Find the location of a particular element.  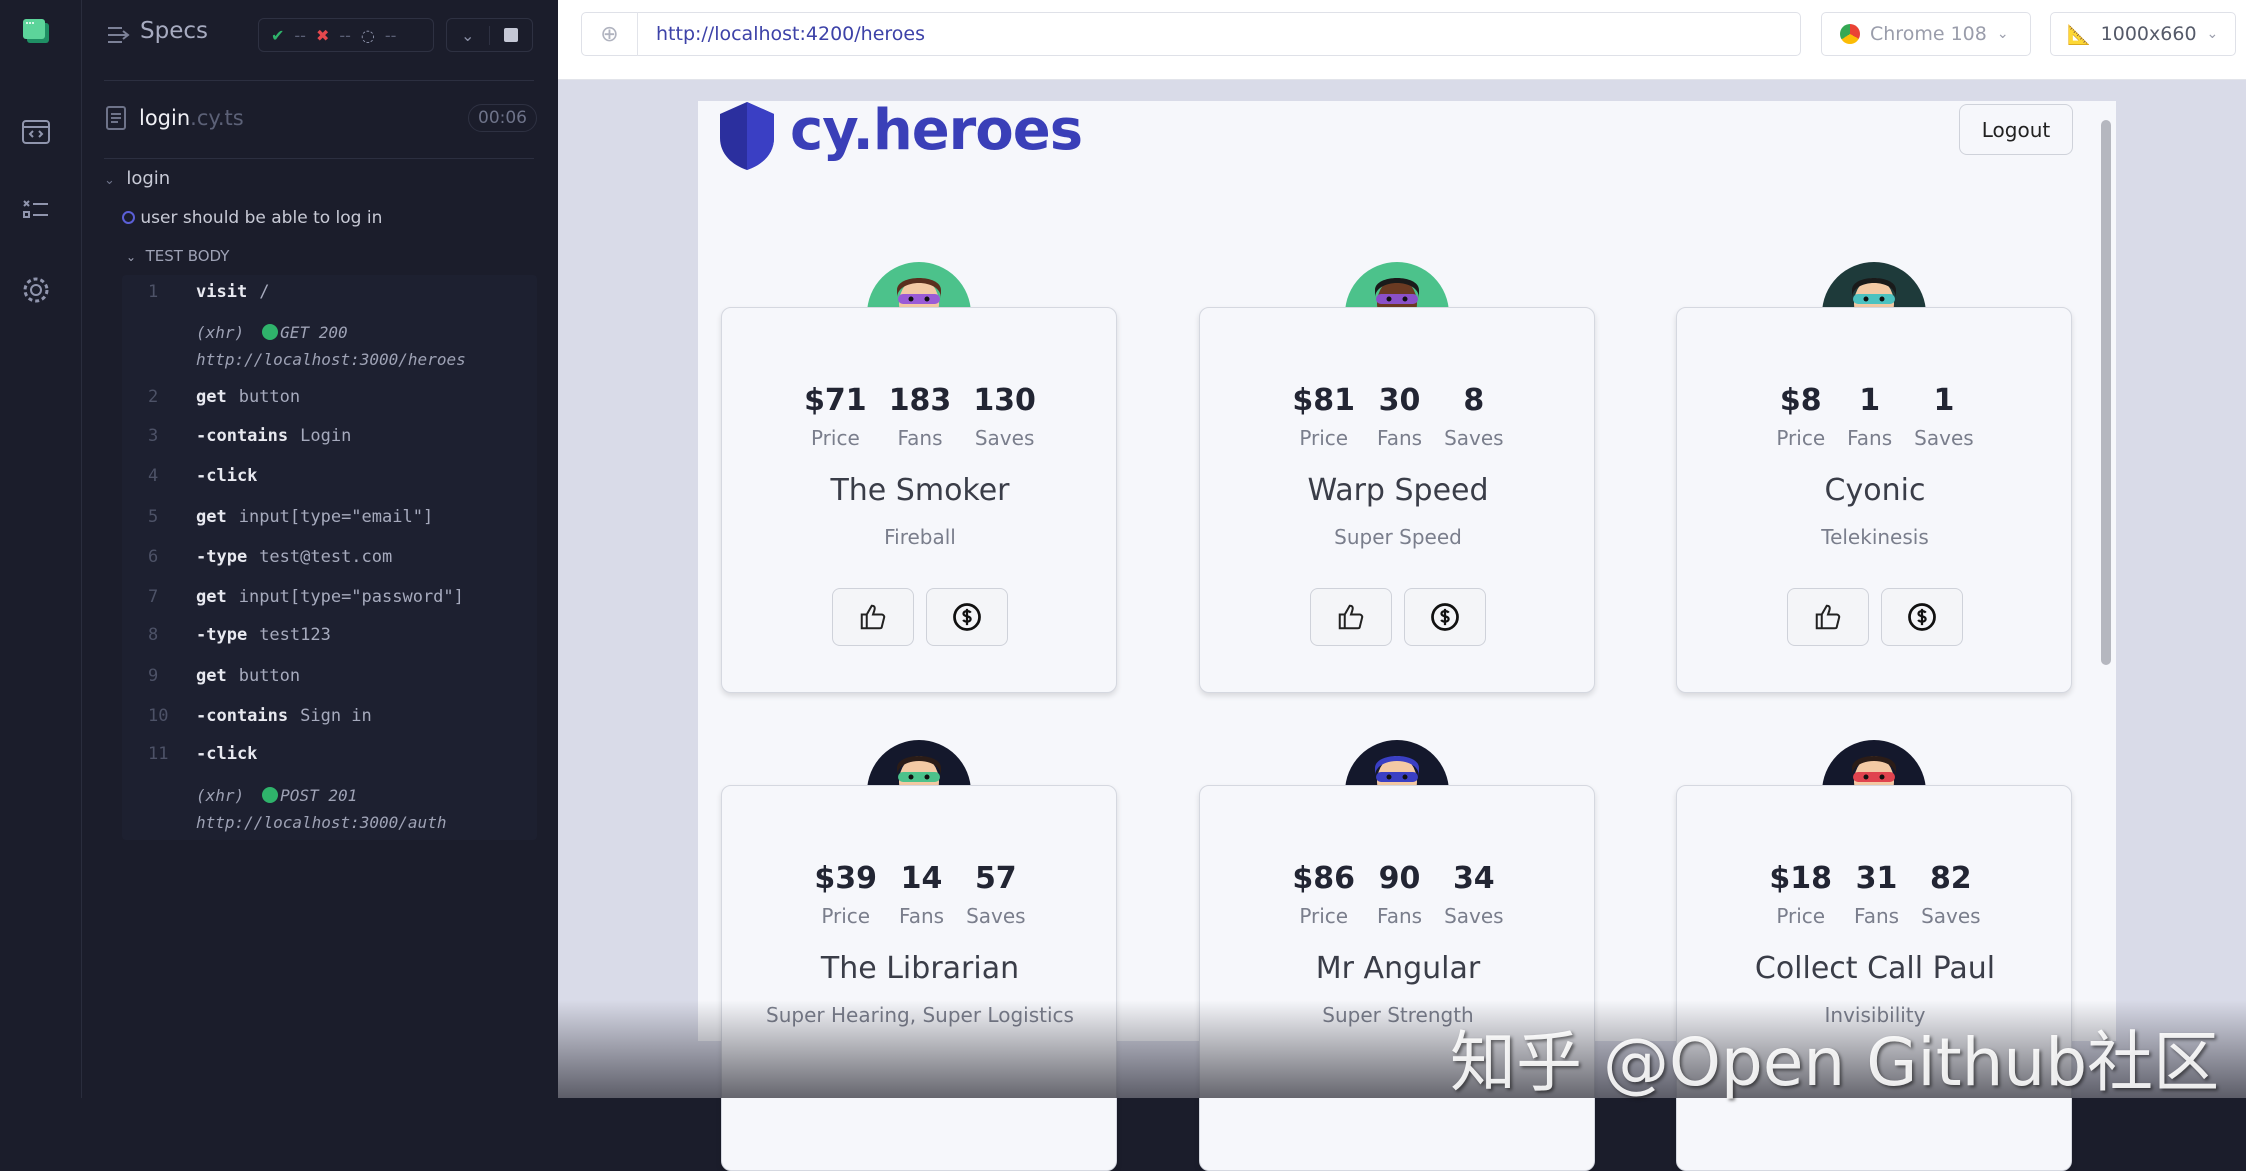

test-item: user should be able to log in is located at coordinates (252, 218).